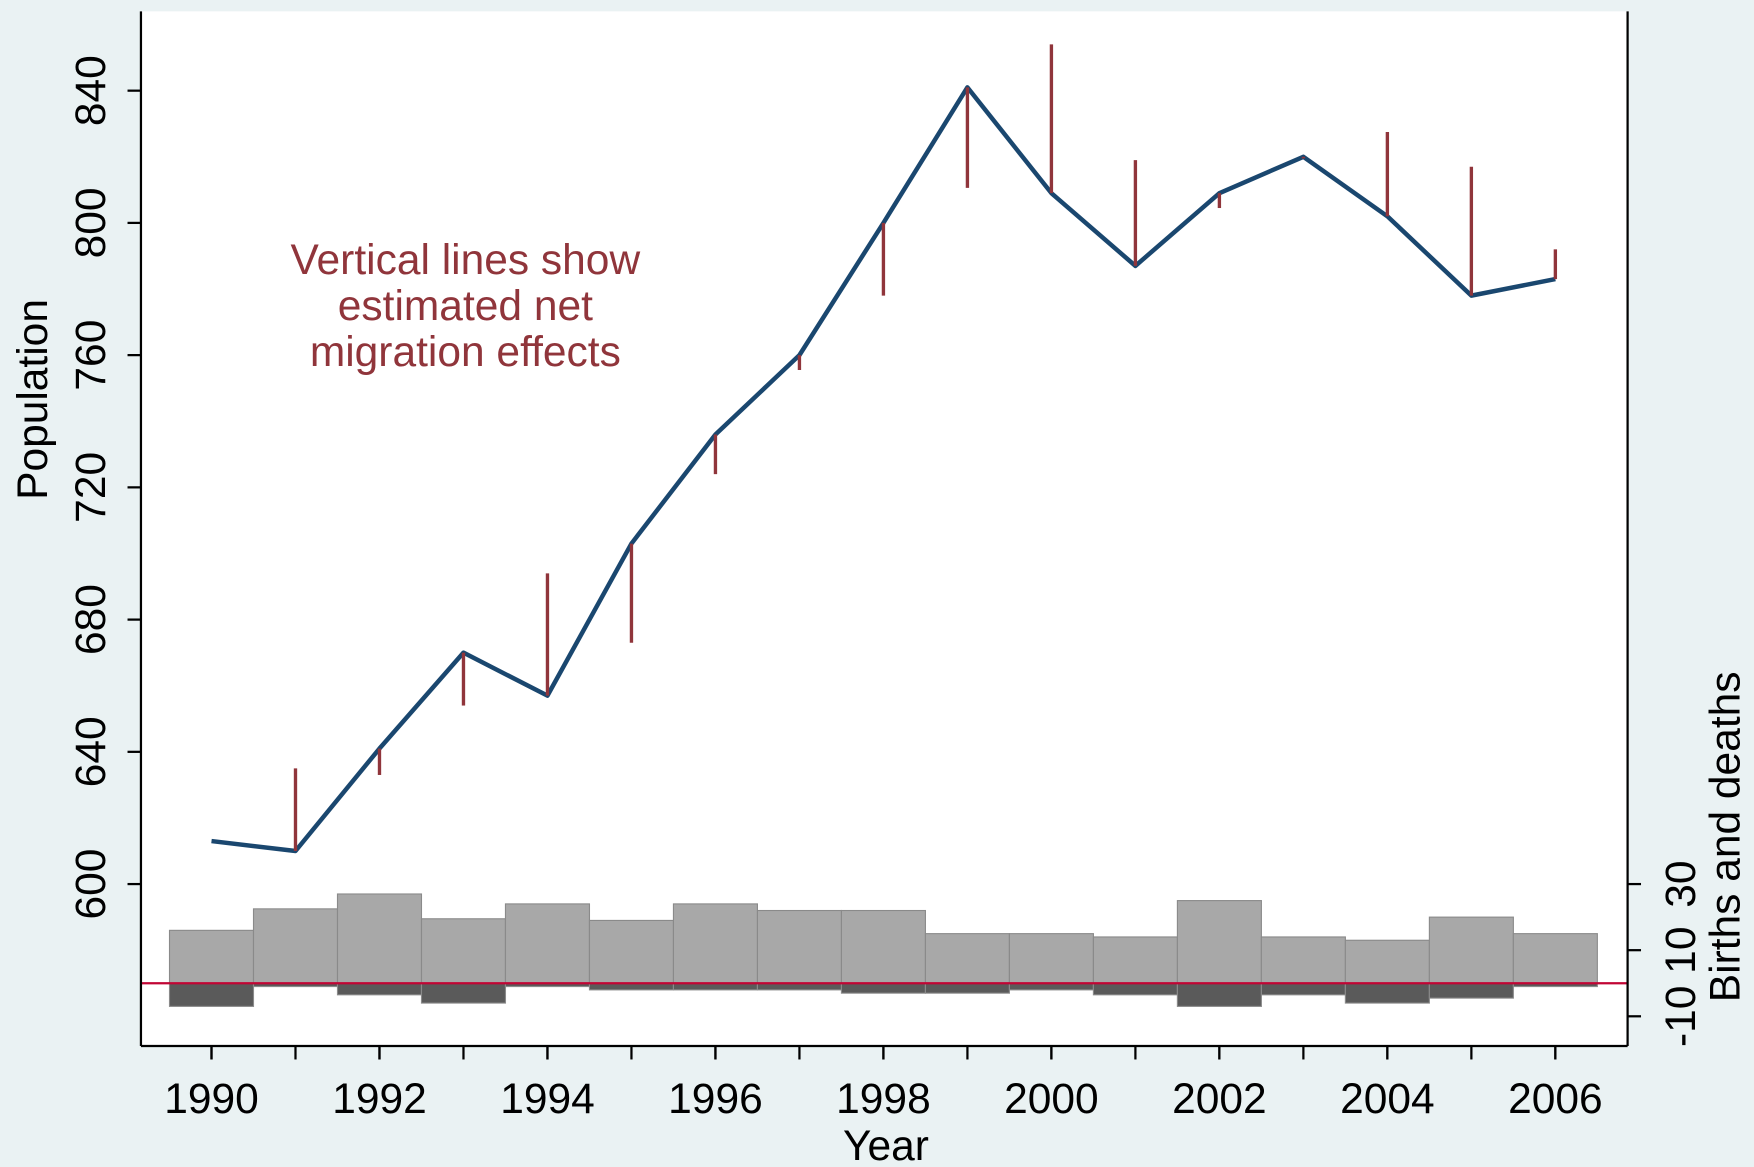 This screenshot has height=1167, width=1754. Describe the element at coordinates (91, 222) in the screenshot. I see `y-tick-label: 800` at that location.